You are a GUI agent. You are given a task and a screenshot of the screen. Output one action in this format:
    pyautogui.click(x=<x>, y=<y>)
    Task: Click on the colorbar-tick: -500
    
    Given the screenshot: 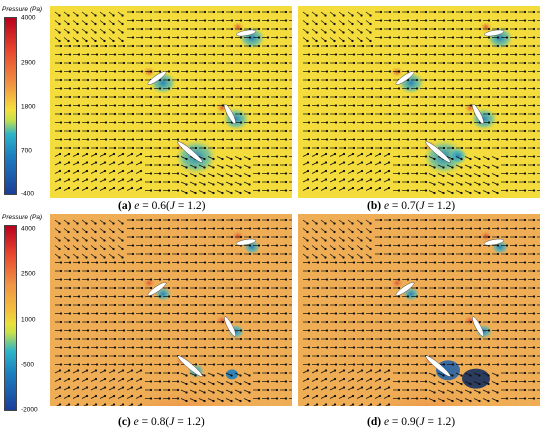 What is the action you would take?
    pyautogui.click(x=28, y=365)
    